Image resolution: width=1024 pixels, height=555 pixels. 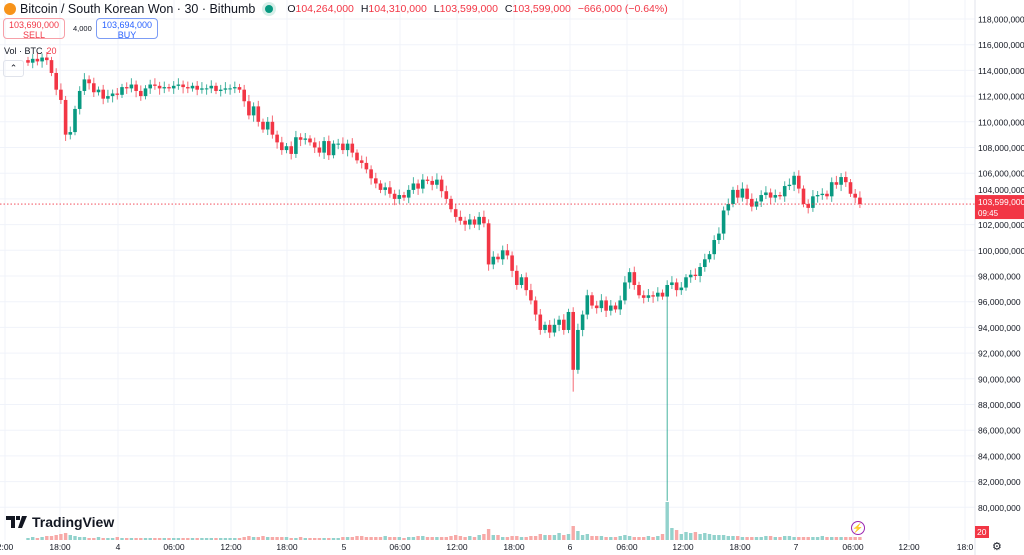 I want to click on buy-button: 103,694,000 BUY, so click(x=127, y=29).